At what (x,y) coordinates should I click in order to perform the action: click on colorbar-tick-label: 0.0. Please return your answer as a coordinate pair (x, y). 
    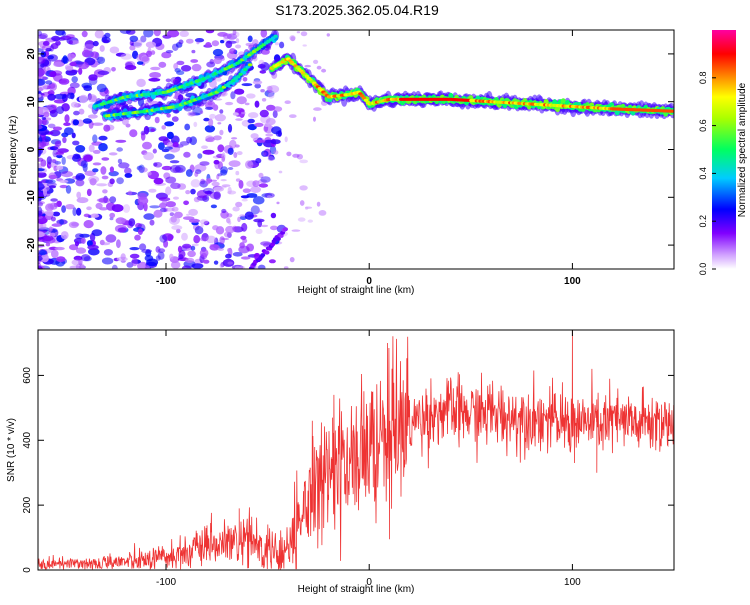
    Looking at the image, I should click on (703, 269).